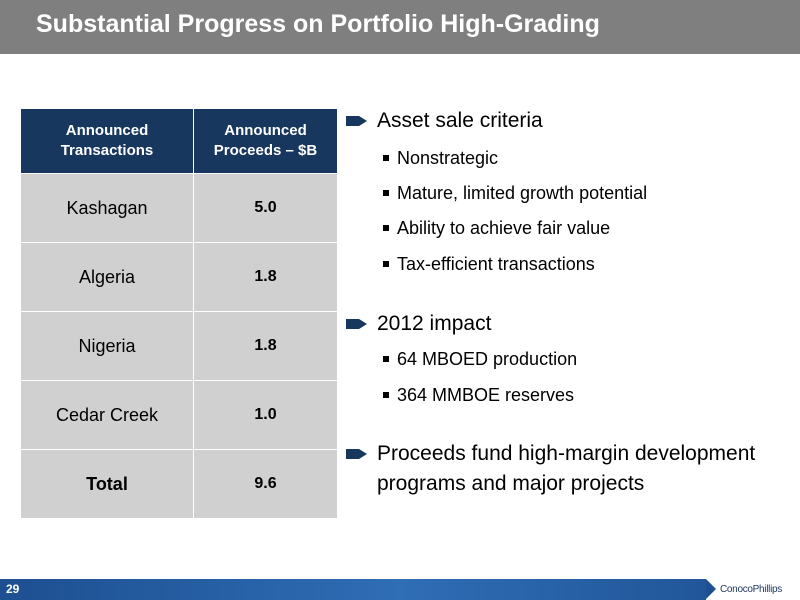 This screenshot has width=800, height=600. What do you see at coordinates (107, 130) in the screenshot?
I see `header-transactions-line1: Announced` at bounding box center [107, 130].